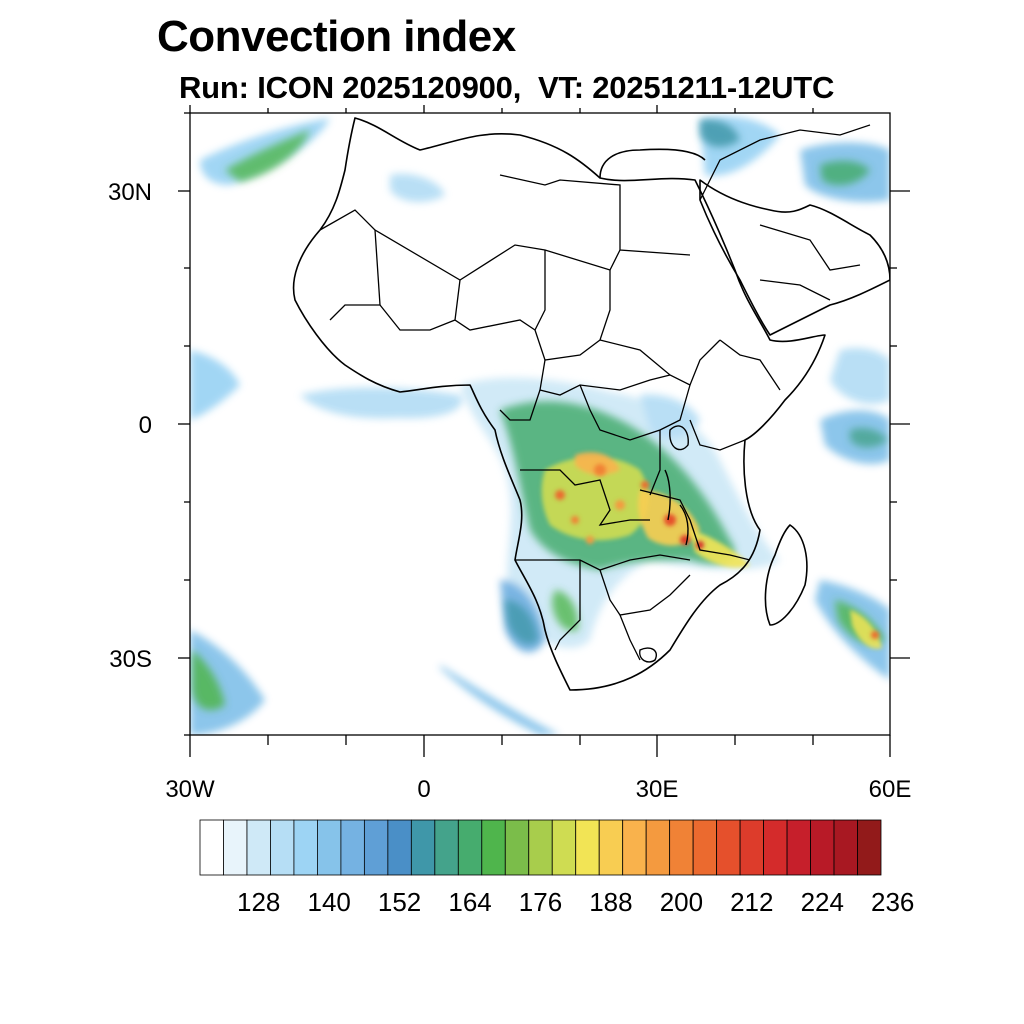 The width and height of the screenshot is (1024, 1024). What do you see at coordinates (130, 192) in the screenshot?
I see `y-label-30n: 30N` at bounding box center [130, 192].